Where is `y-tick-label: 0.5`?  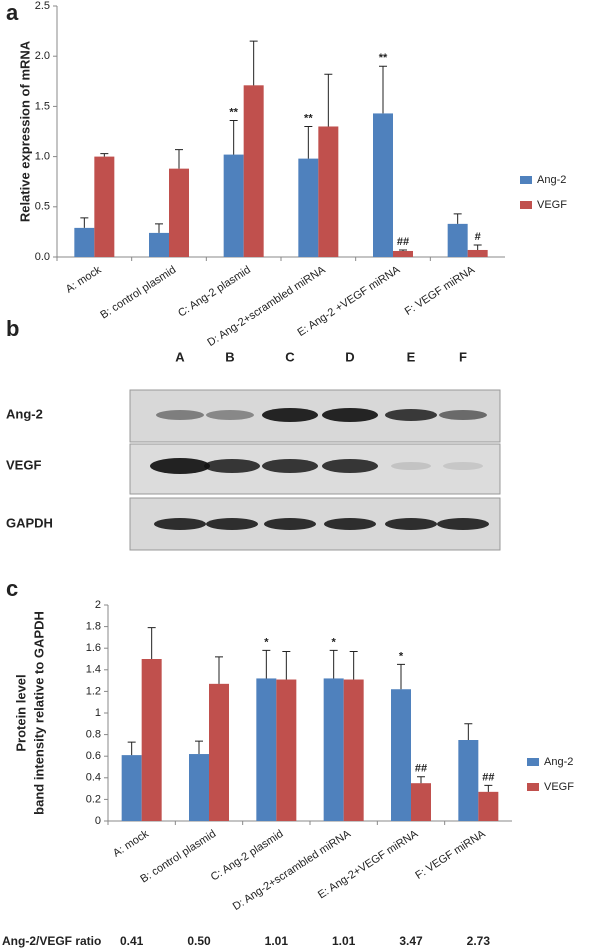 y-tick-label: 0.5 is located at coordinates (42, 207).